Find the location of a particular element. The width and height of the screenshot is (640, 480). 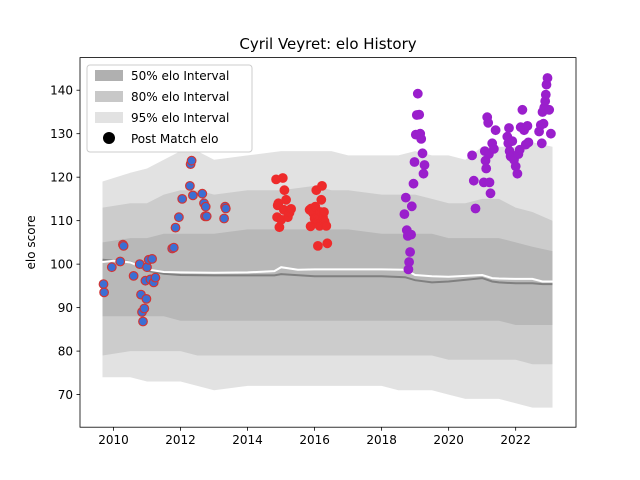

y-tick-label-100: 100 is located at coordinates (61, 264).